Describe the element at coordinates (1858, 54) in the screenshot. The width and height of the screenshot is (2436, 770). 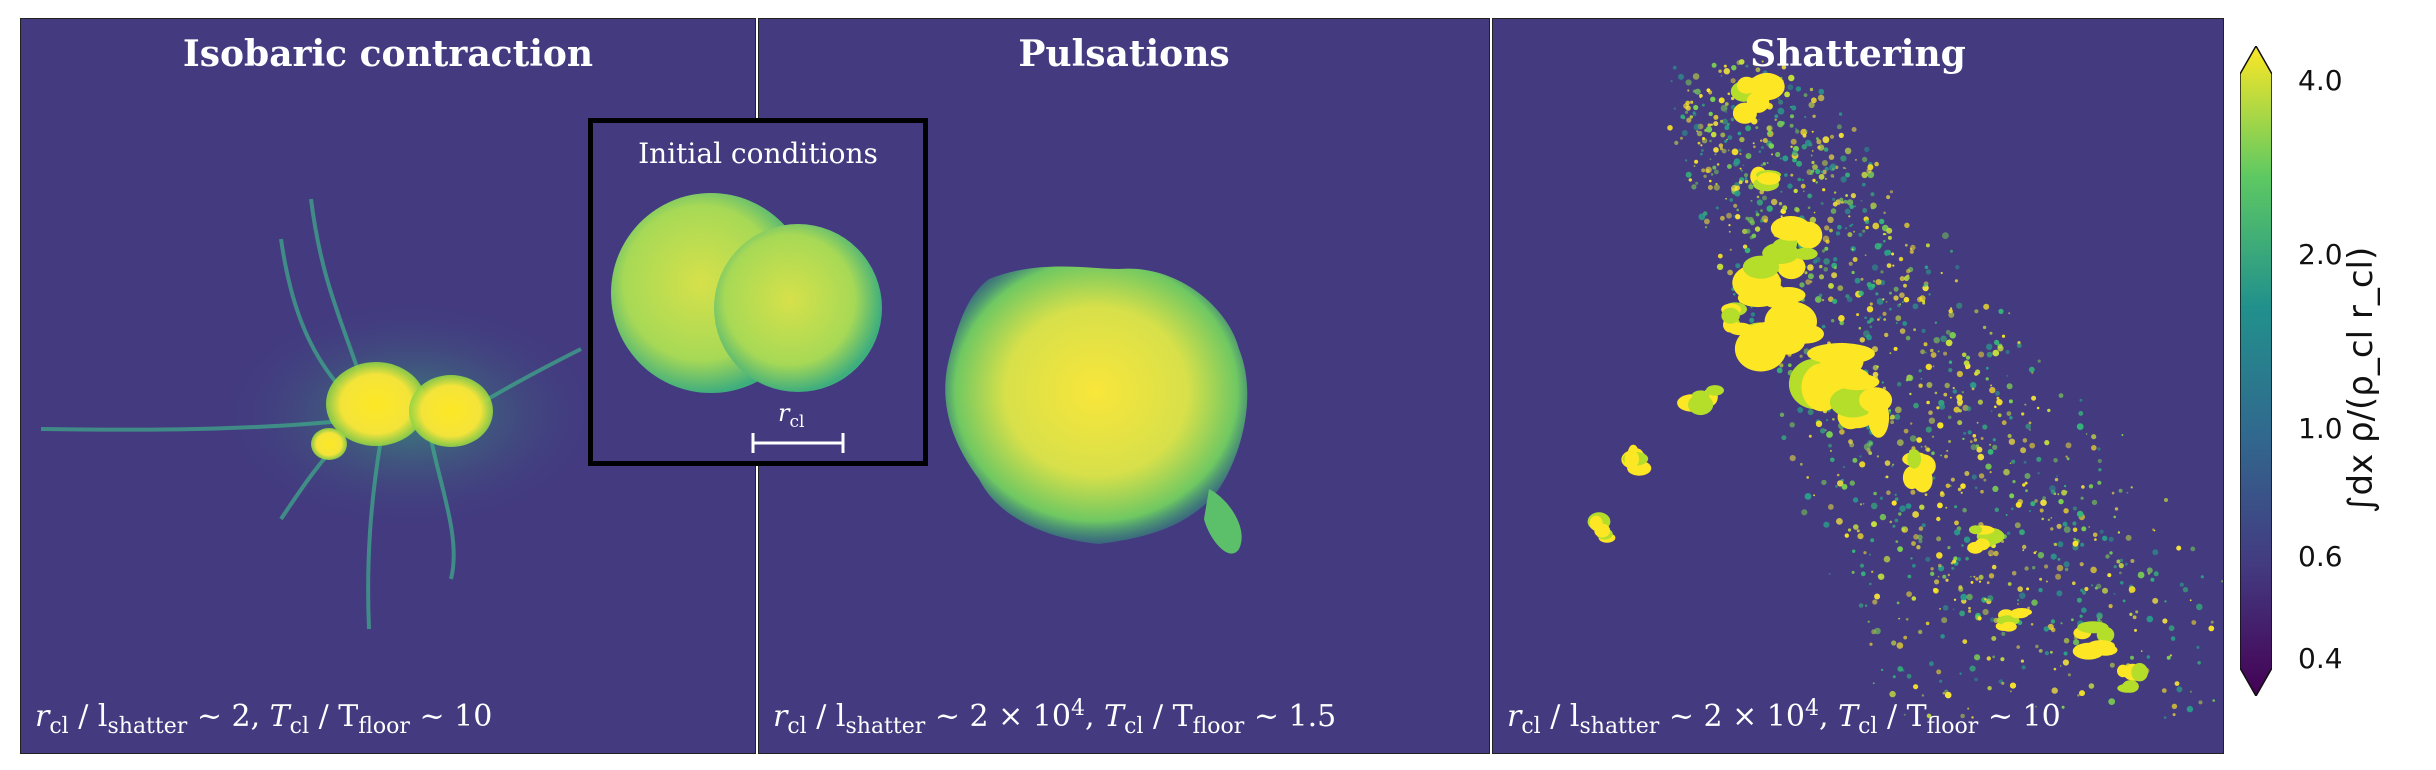
I see `panel-title: Shattering` at that location.